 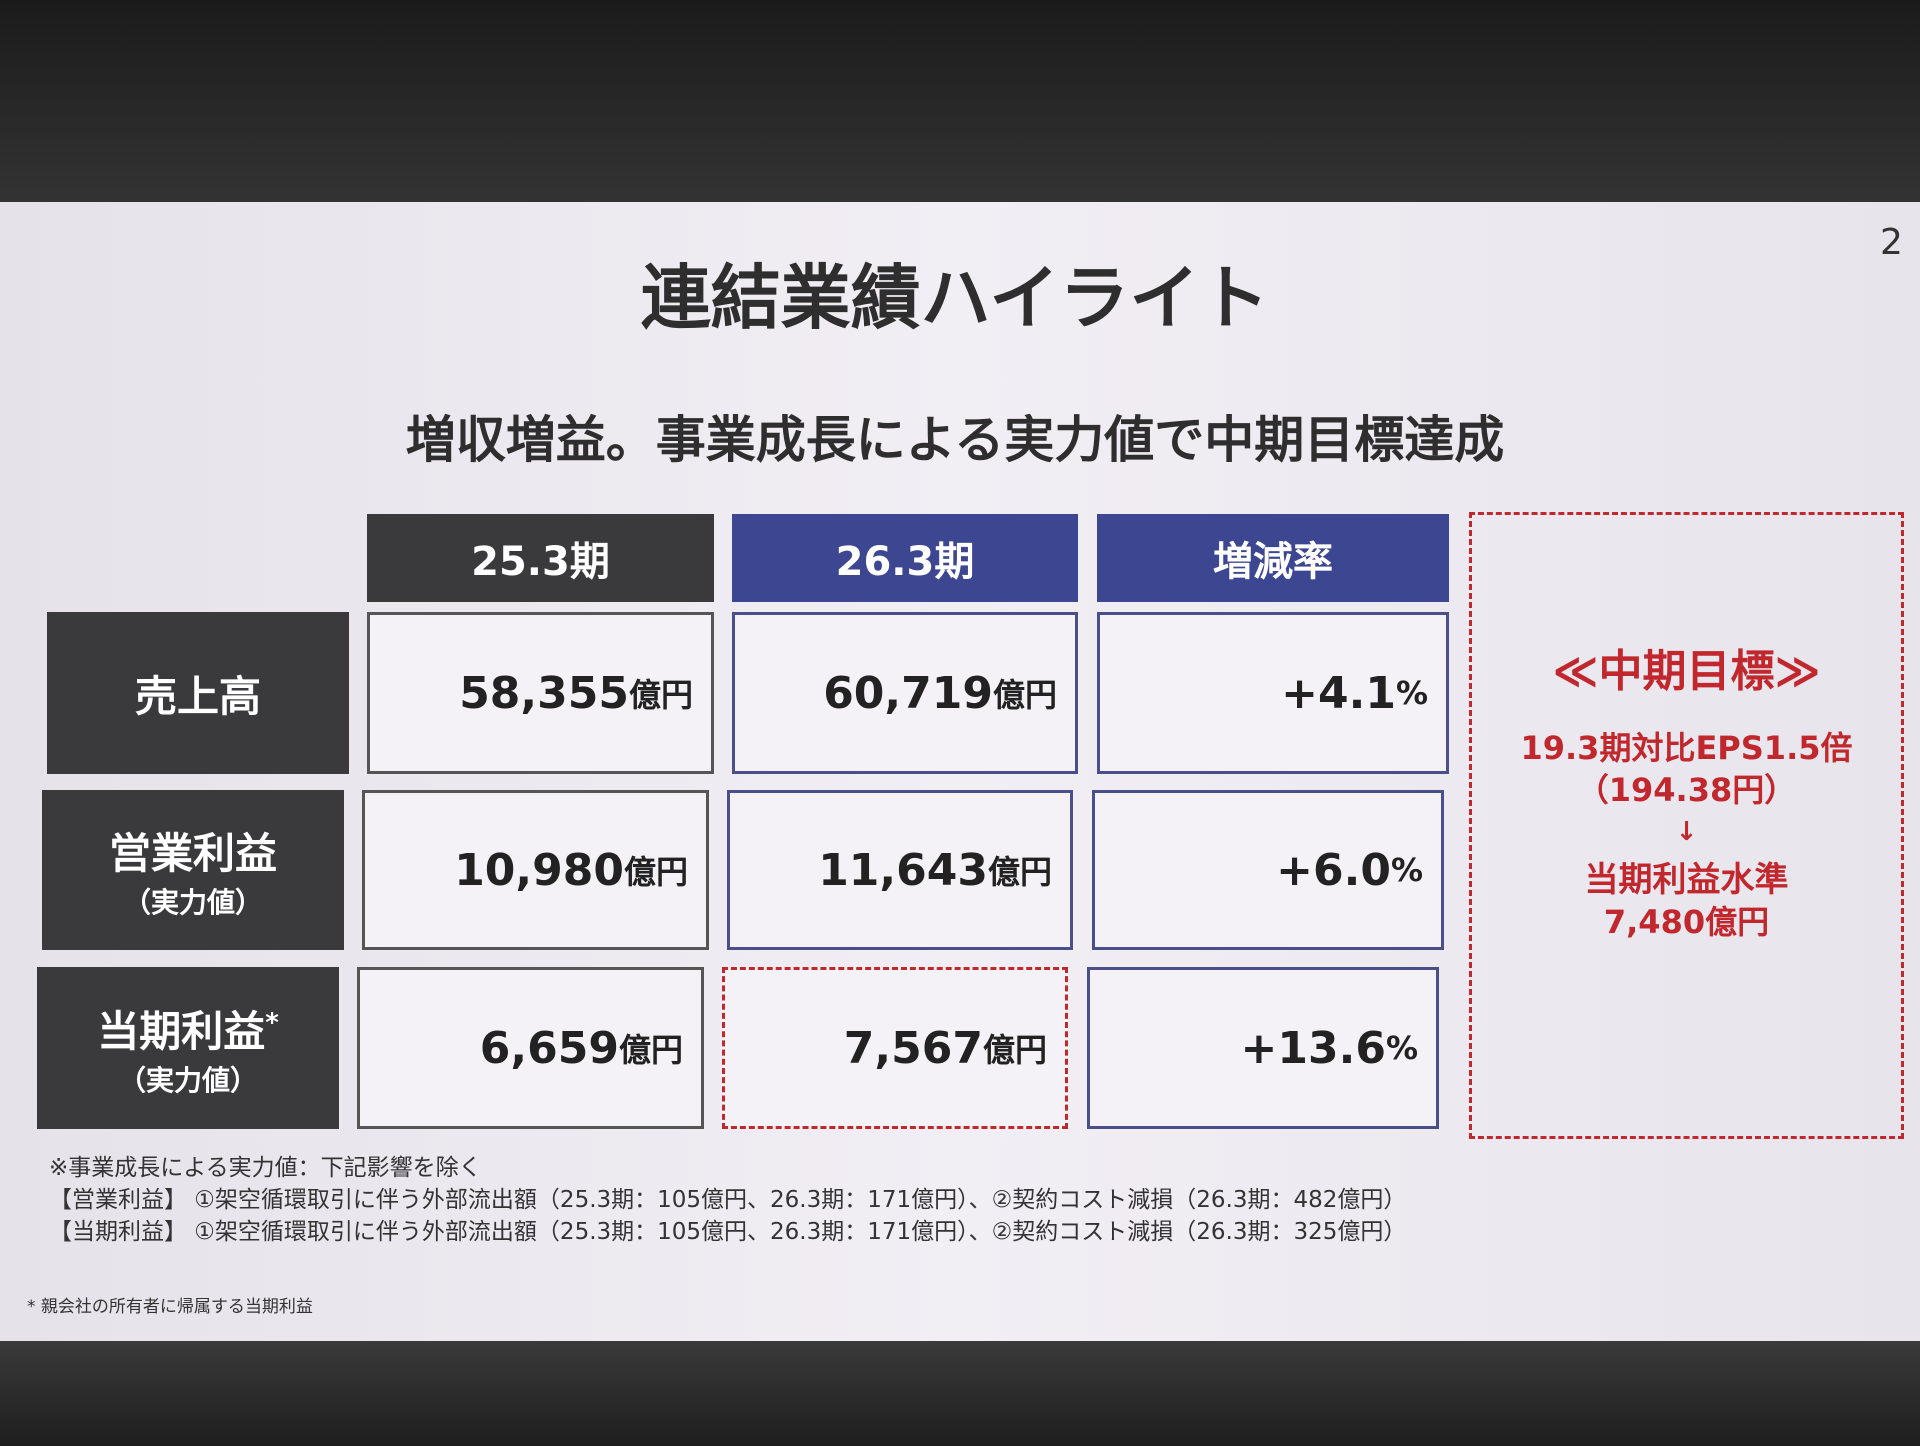 What do you see at coordinates (181, 1031) in the screenshot?
I see `row-label-main: 当期利益` at bounding box center [181, 1031].